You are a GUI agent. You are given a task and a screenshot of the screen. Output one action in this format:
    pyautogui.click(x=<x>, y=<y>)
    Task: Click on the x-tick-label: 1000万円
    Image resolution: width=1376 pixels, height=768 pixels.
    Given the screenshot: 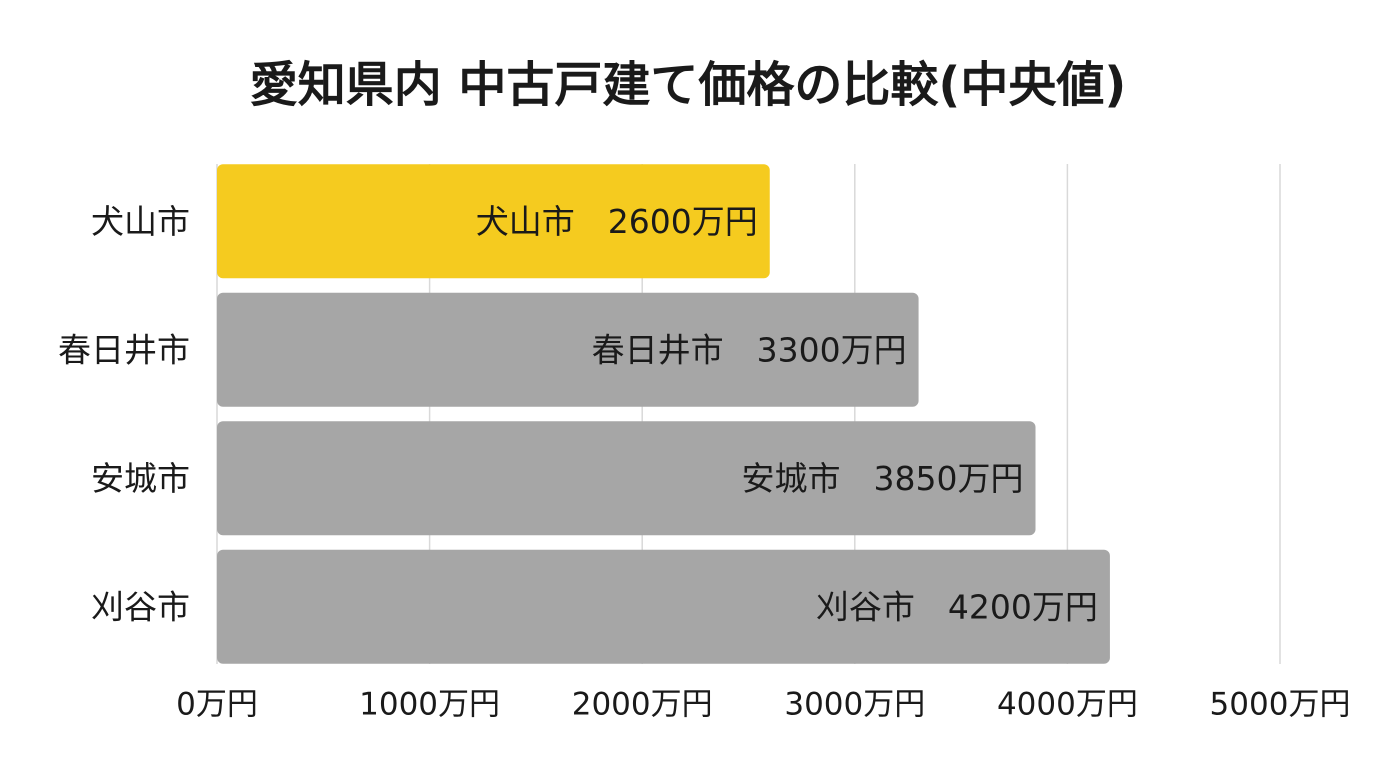 What is the action you would take?
    pyautogui.click(x=429, y=705)
    